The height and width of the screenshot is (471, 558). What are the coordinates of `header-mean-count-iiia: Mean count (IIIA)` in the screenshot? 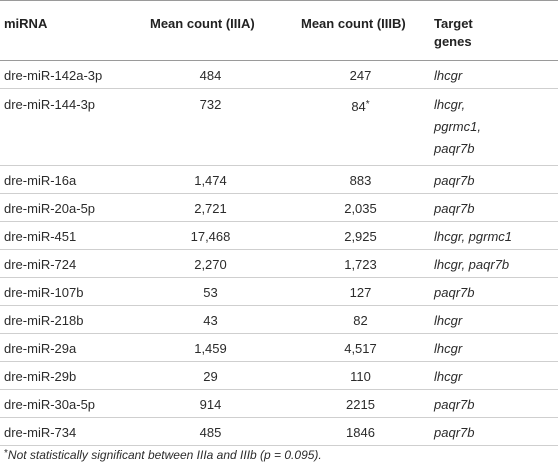 It's located at (202, 23).